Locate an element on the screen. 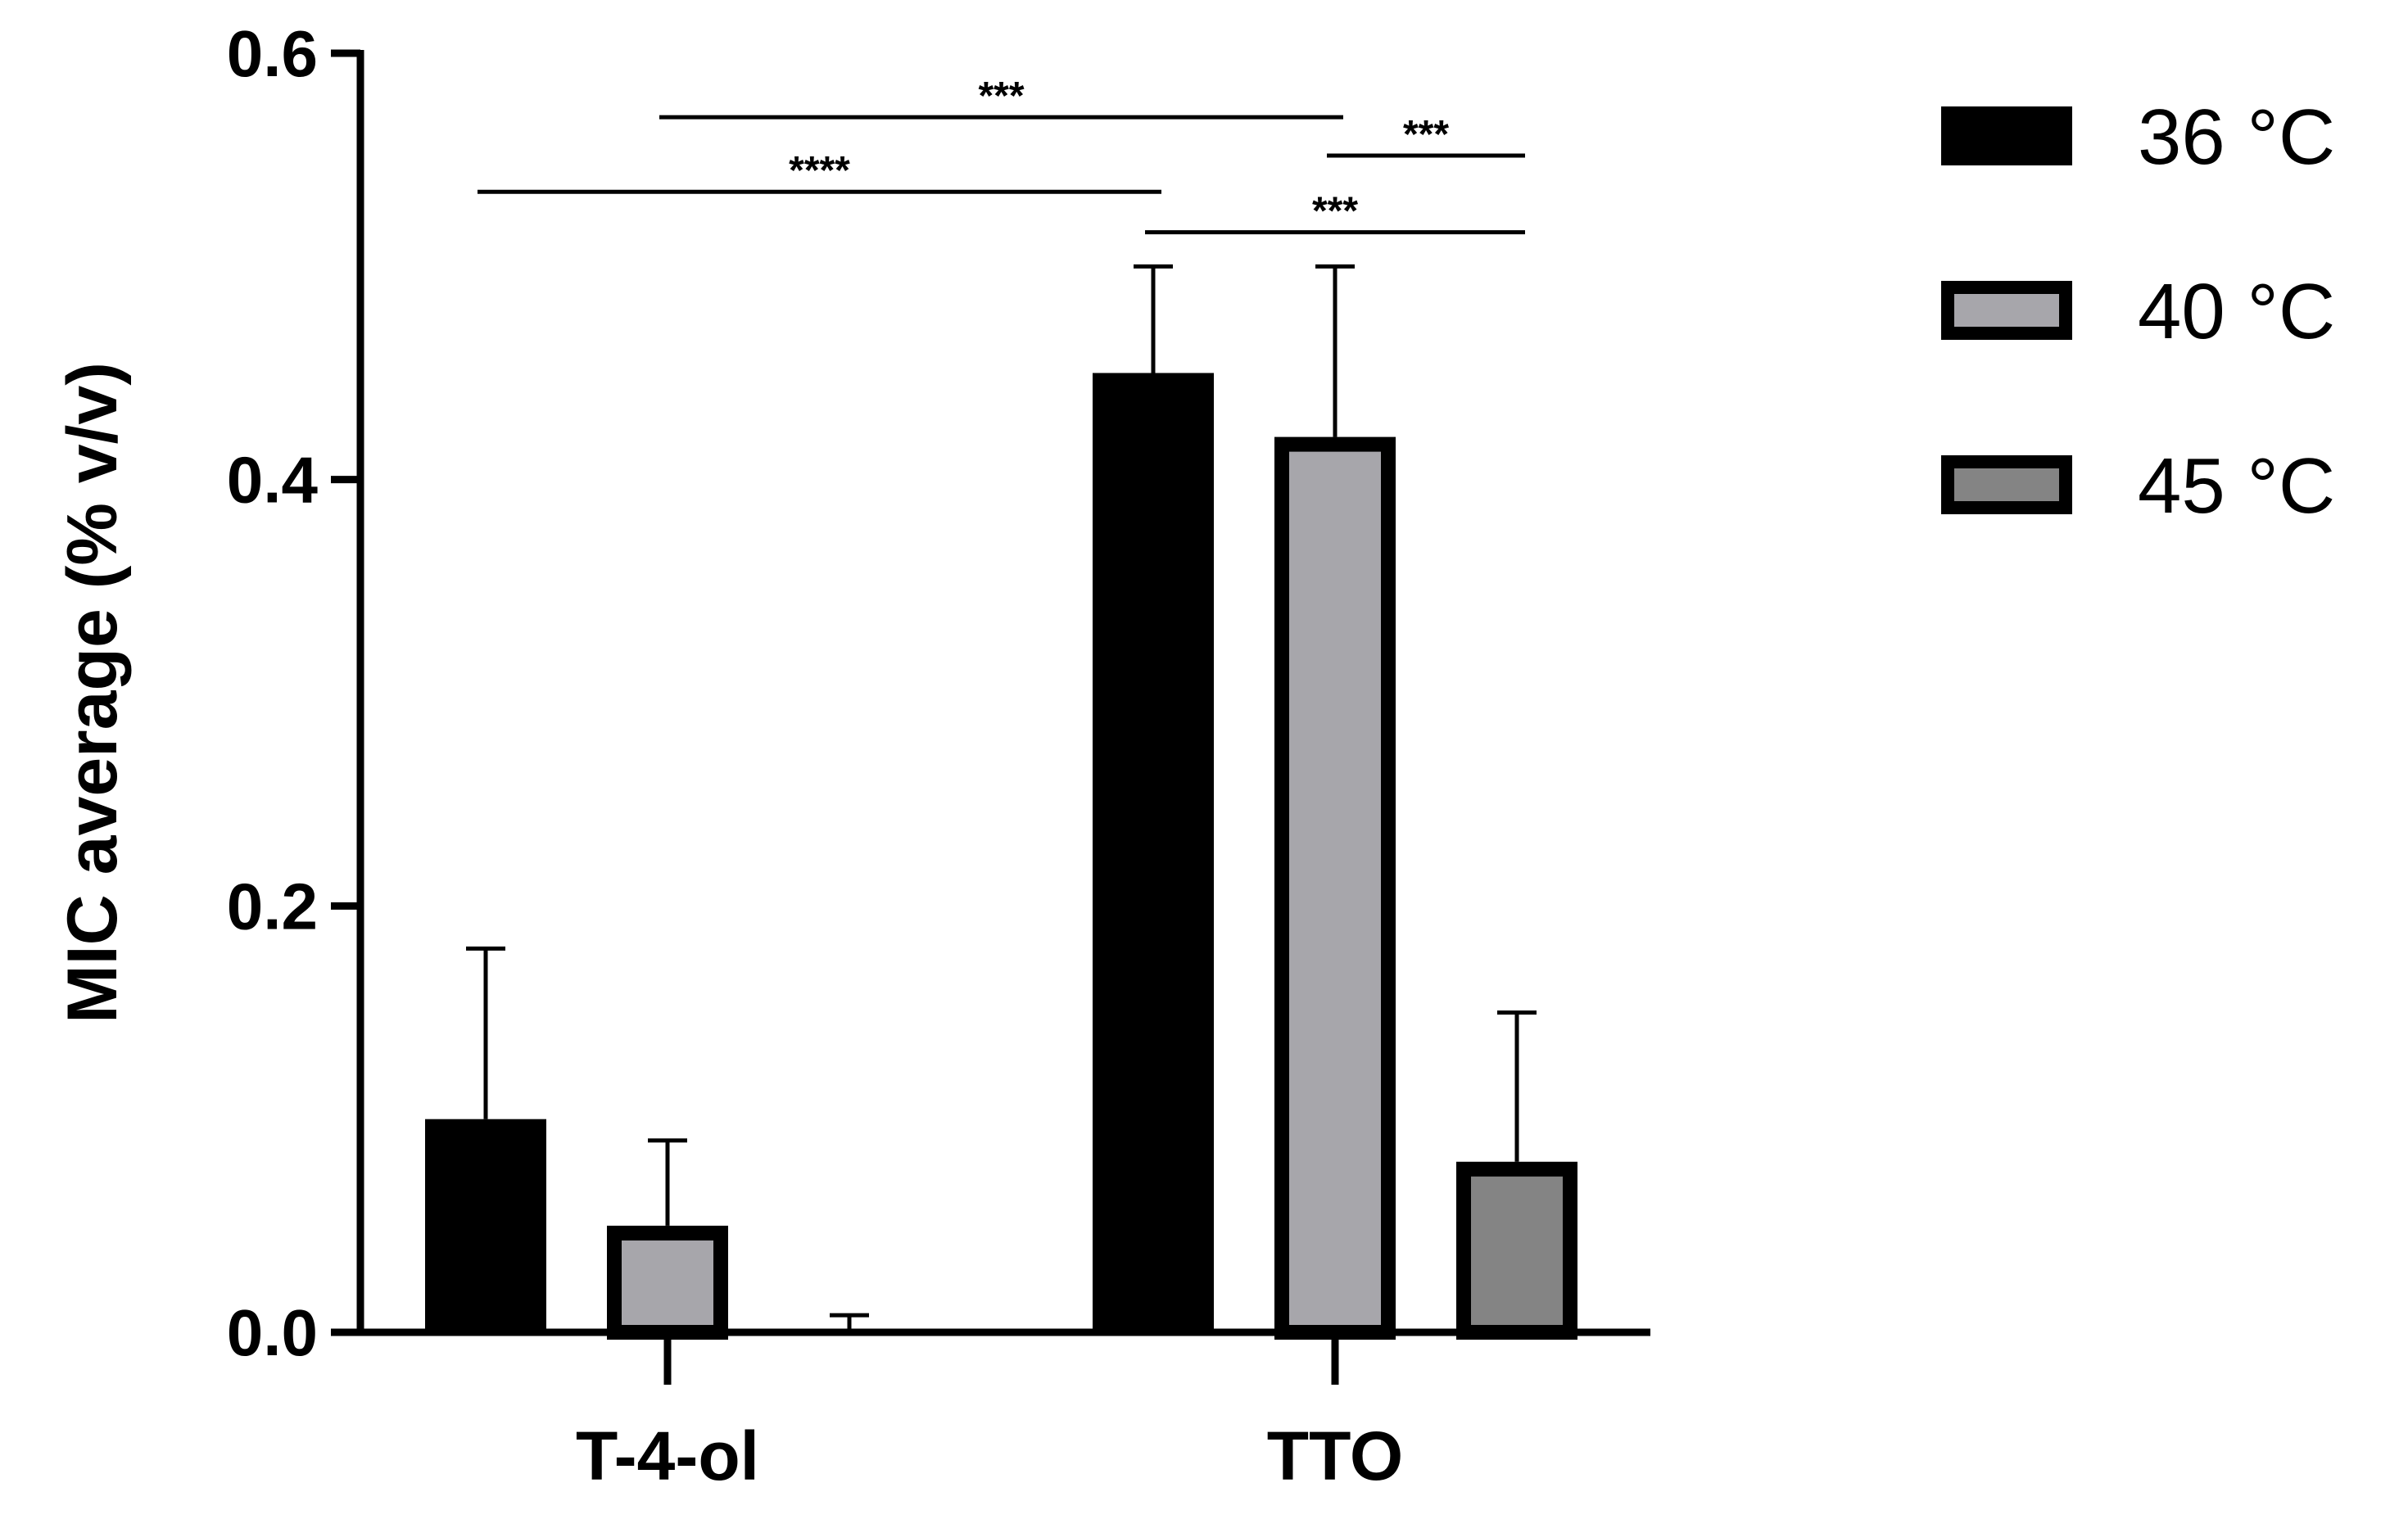 The image size is (2408, 1519). significance-label: **** is located at coordinates (819, 170).